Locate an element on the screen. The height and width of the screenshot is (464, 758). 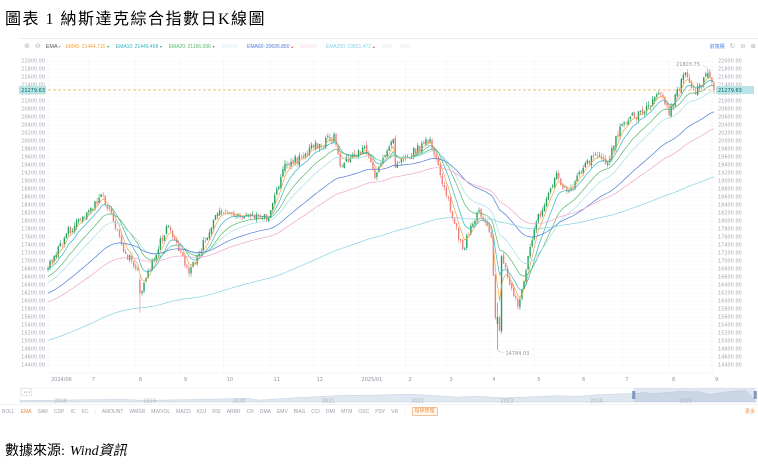
figure-title: 圖表 1 納斯達克綜合指數日K線圖 is located at coordinates (136, 19).